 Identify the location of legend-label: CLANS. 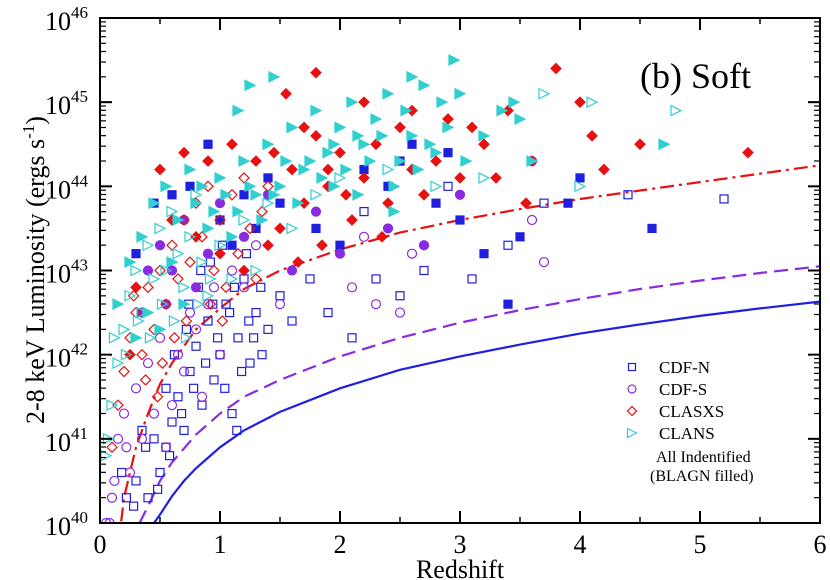
(687, 433).